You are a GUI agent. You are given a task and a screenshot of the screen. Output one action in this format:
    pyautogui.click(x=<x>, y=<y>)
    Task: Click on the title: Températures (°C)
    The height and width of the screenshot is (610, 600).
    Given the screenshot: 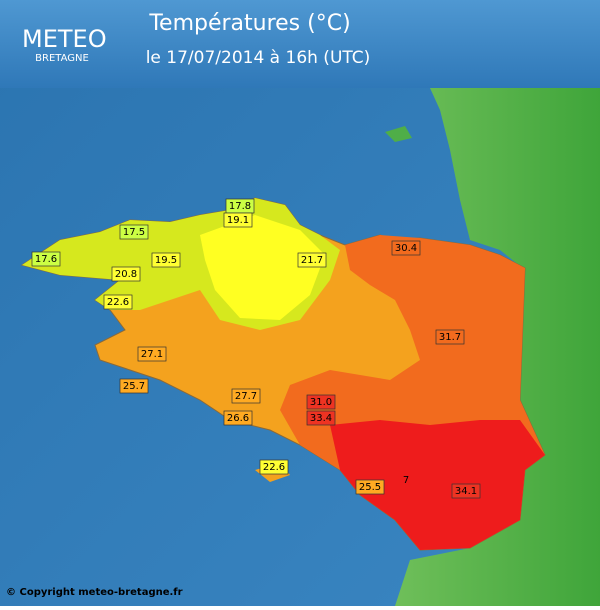 What is the action you would take?
    pyautogui.click(x=249, y=23)
    